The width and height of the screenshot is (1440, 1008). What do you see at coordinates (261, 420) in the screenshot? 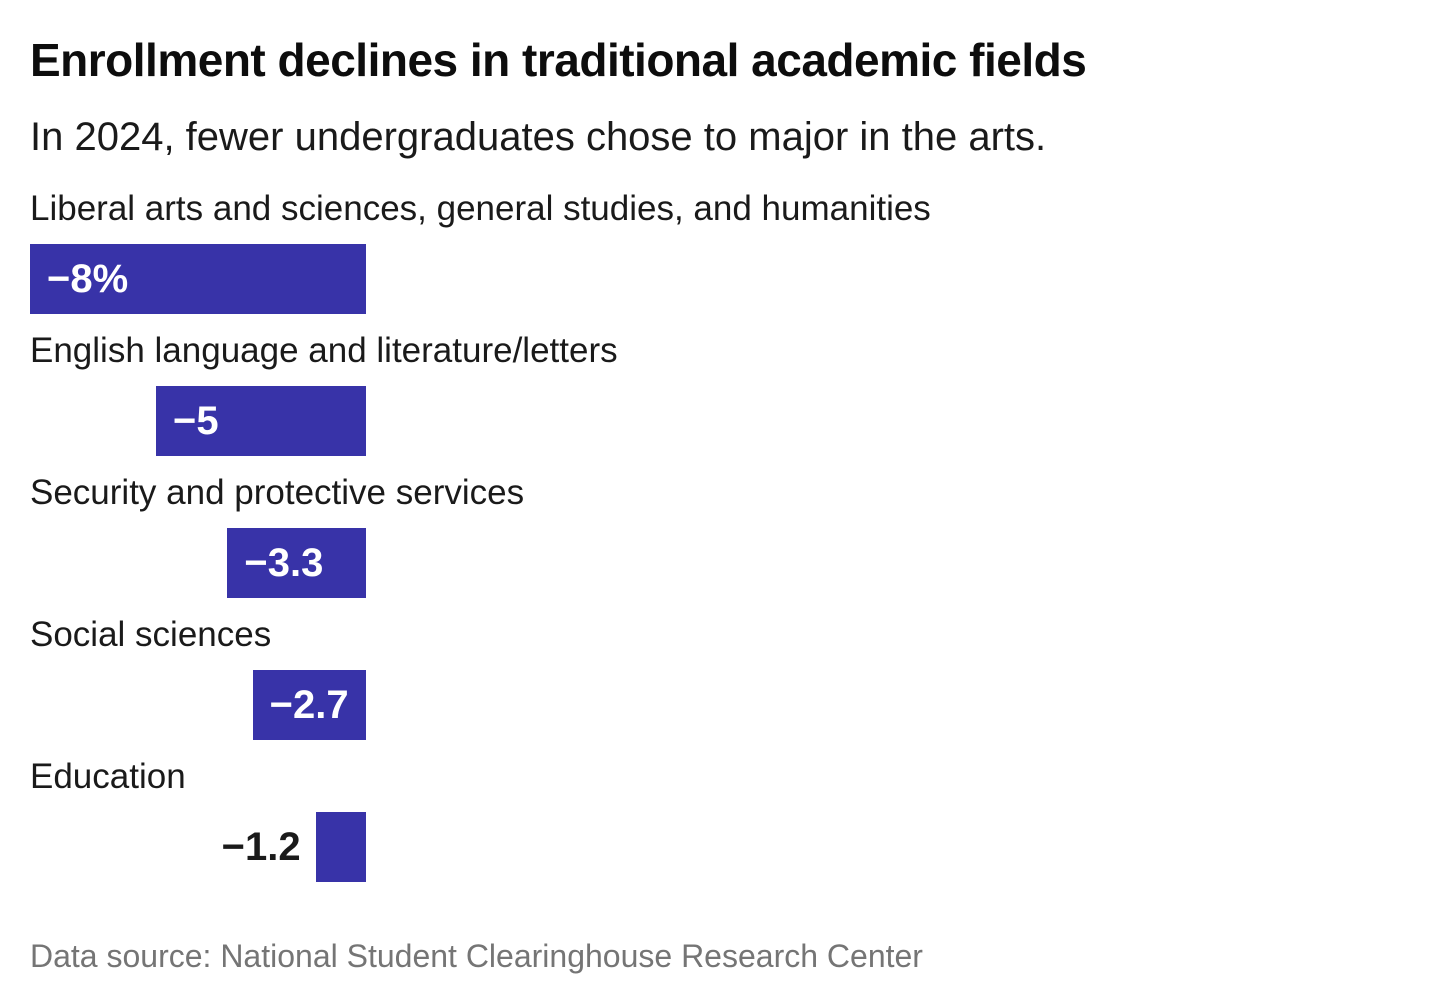
I see `bar: −5` at bounding box center [261, 420].